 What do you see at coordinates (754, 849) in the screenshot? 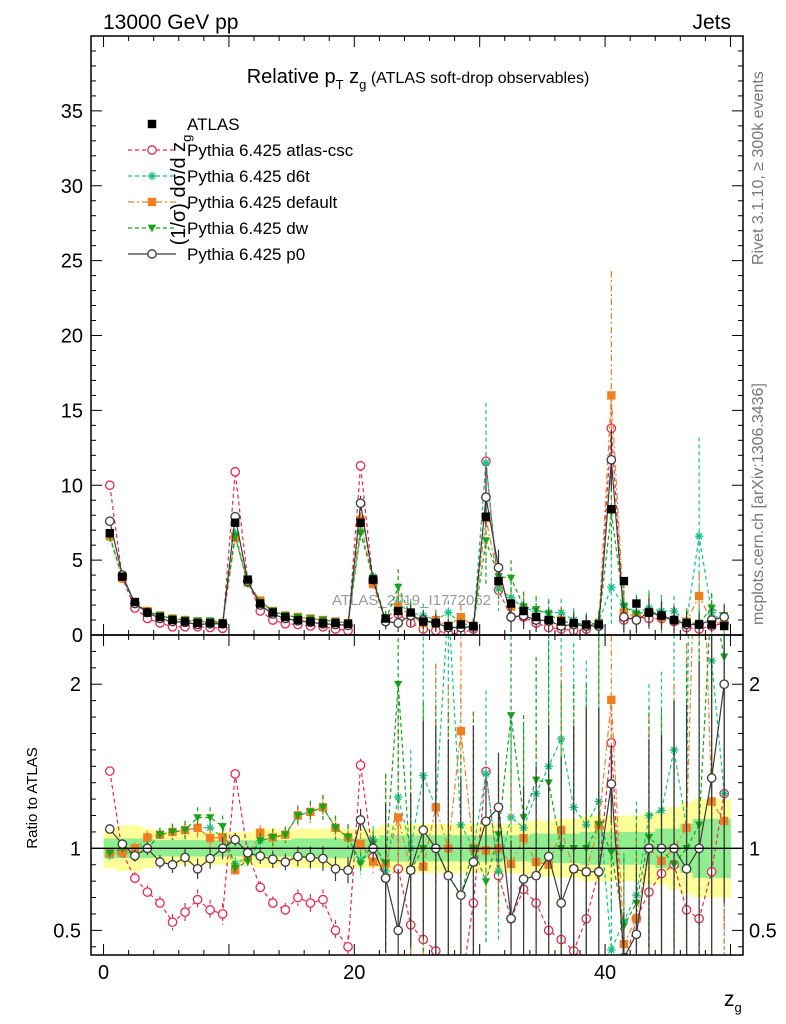
I see `ratio-y-tick-label-right: 1` at bounding box center [754, 849].